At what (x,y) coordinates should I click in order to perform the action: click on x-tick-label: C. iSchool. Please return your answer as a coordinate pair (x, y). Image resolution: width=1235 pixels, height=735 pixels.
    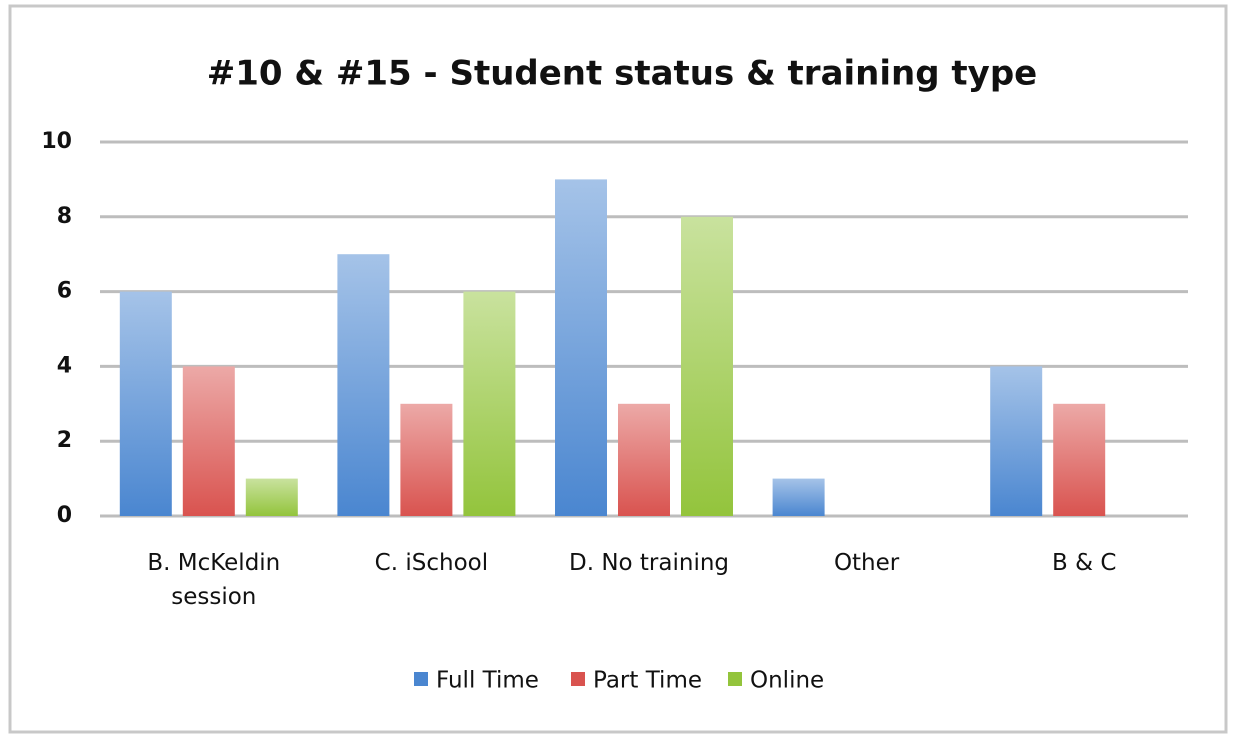
    Looking at the image, I should click on (431, 563).